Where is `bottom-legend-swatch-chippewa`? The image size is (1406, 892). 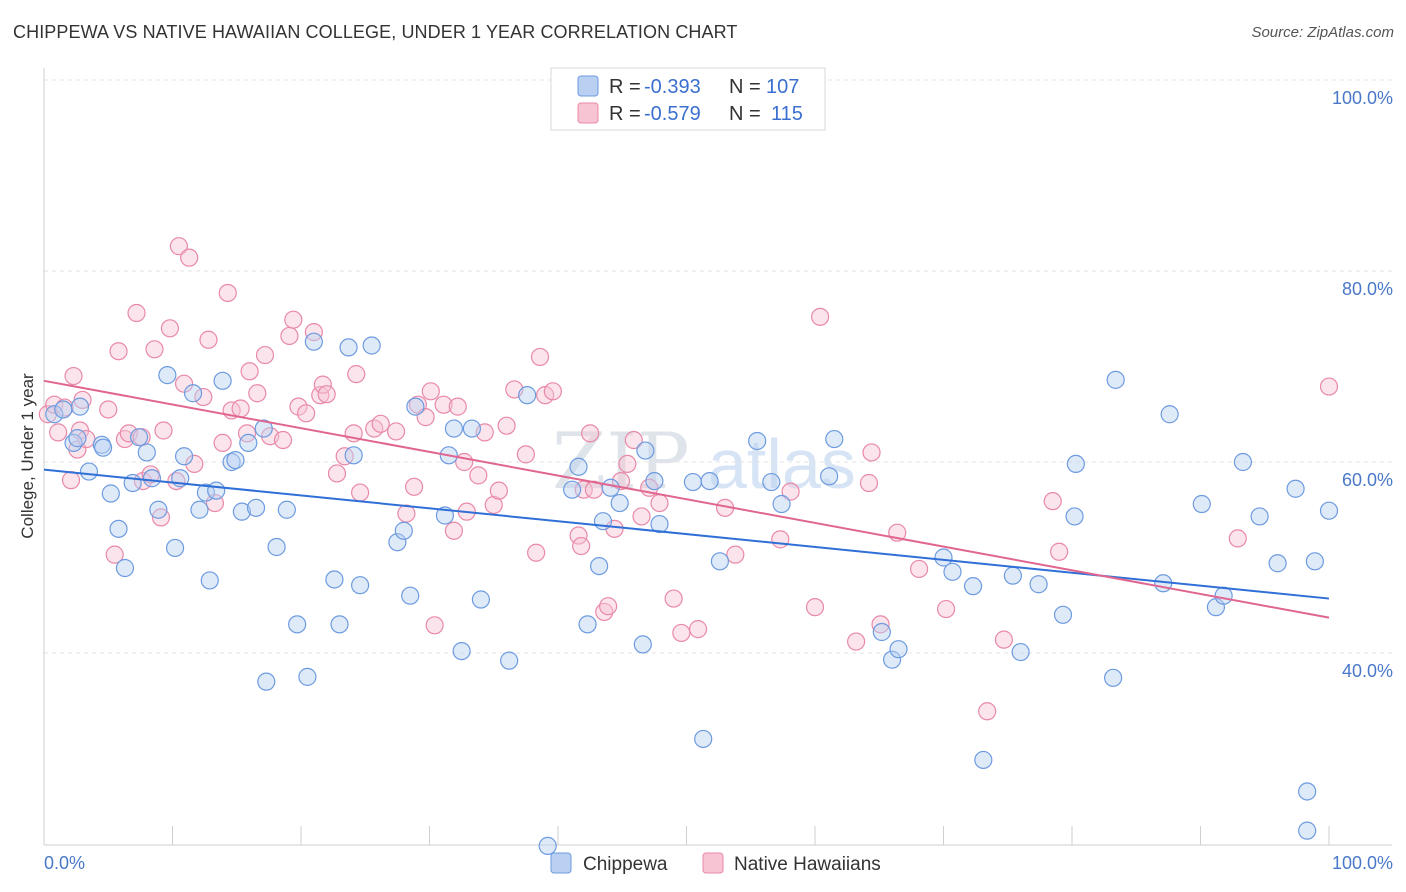 bottom-legend-swatch-chippewa is located at coordinates (561, 863).